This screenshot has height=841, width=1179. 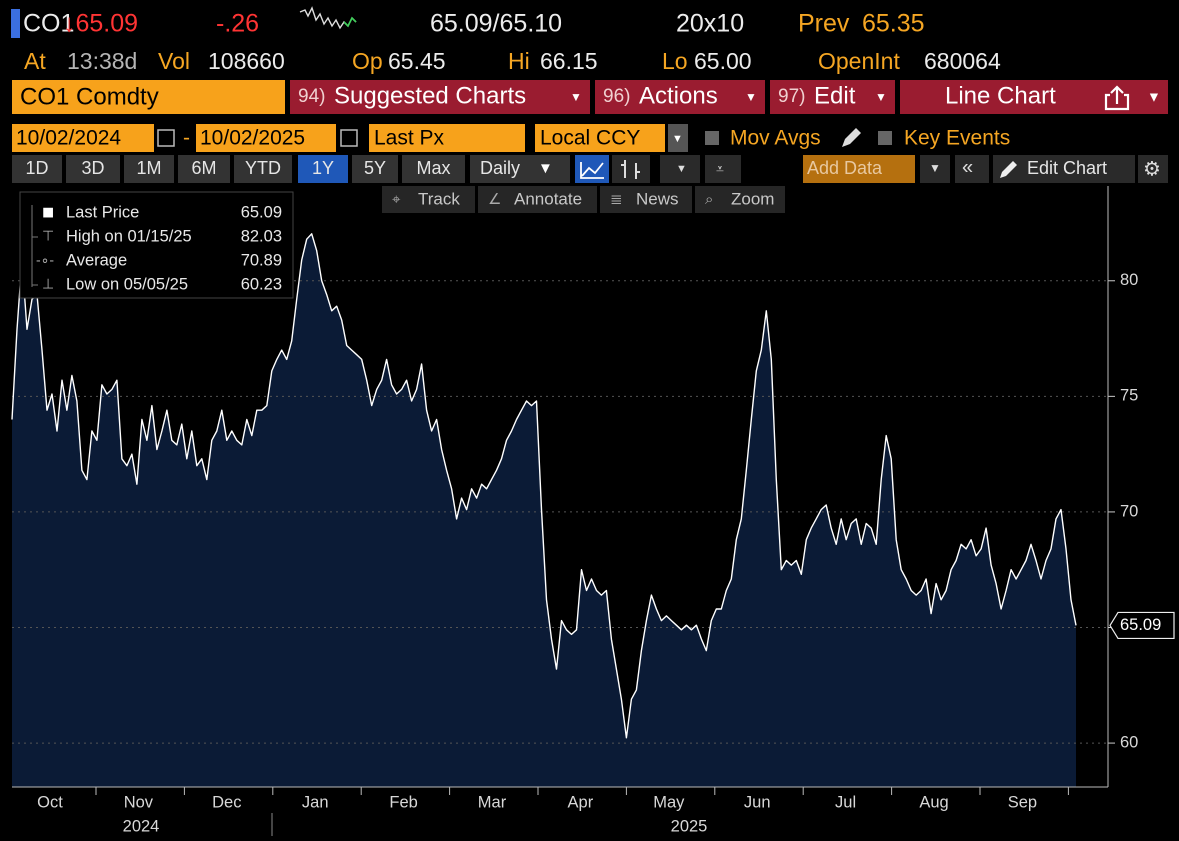 What do you see at coordinates (592, 170) in the screenshot?
I see `line-icon` at bounding box center [592, 170].